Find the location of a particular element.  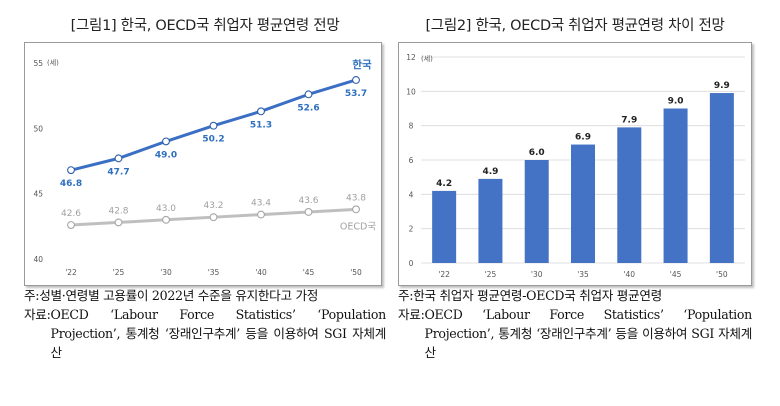

oecd-data-label: 43.6 is located at coordinates (308, 201).